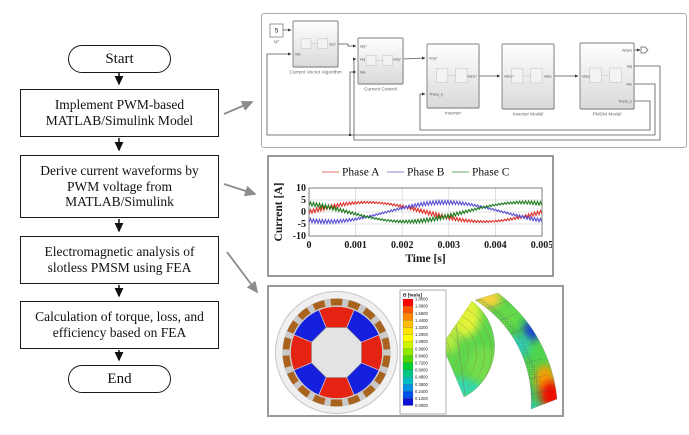 The height and width of the screenshot is (435, 689). Describe the element at coordinates (421, 334) in the screenshot. I see `svg-text: 1.2000` at that location.